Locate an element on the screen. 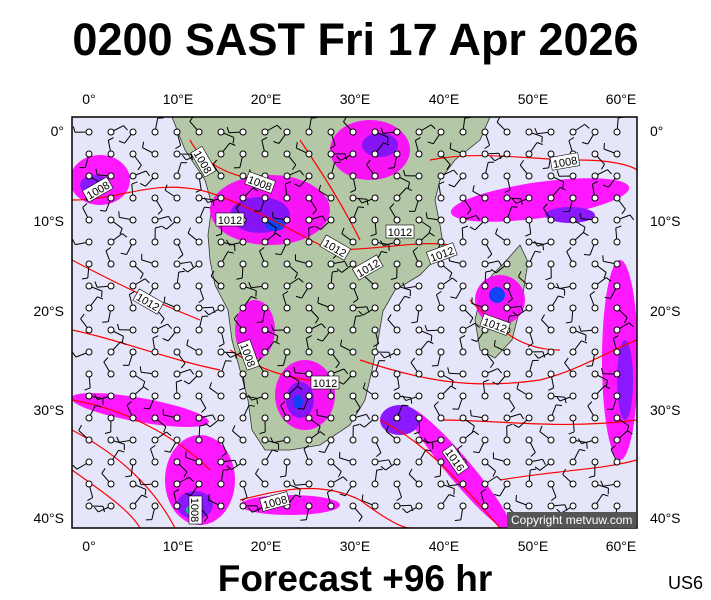  isobar-label: 1012 is located at coordinates (400, 231).